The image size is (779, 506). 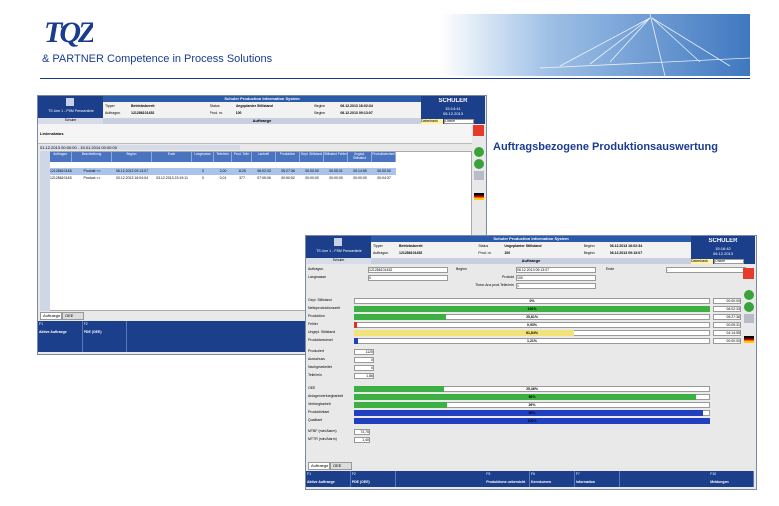 What do you see at coordinates (92, 178) in the screenshot?
I see `table-cell: Product <<` at bounding box center [92, 178].